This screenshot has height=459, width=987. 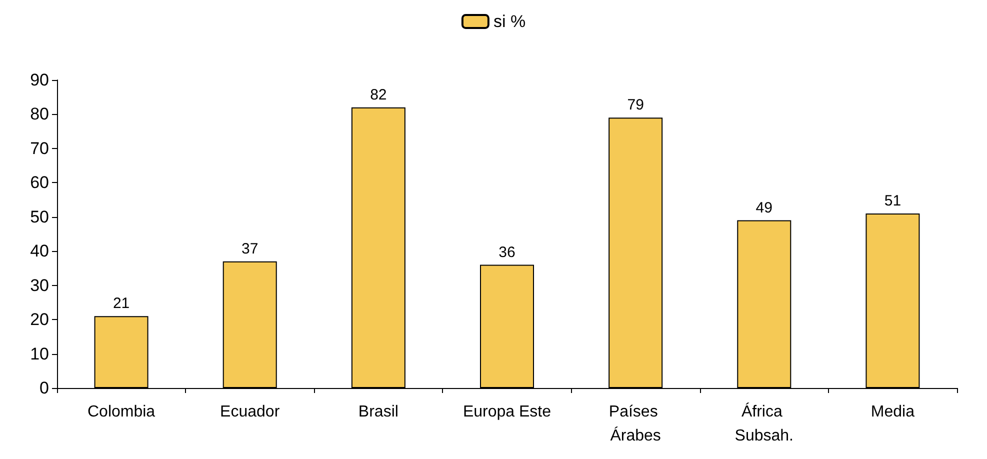 What do you see at coordinates (250, 412) in the screenshot?
I see `x-tick-label: Ecuador` at bounding box center [250, 412].